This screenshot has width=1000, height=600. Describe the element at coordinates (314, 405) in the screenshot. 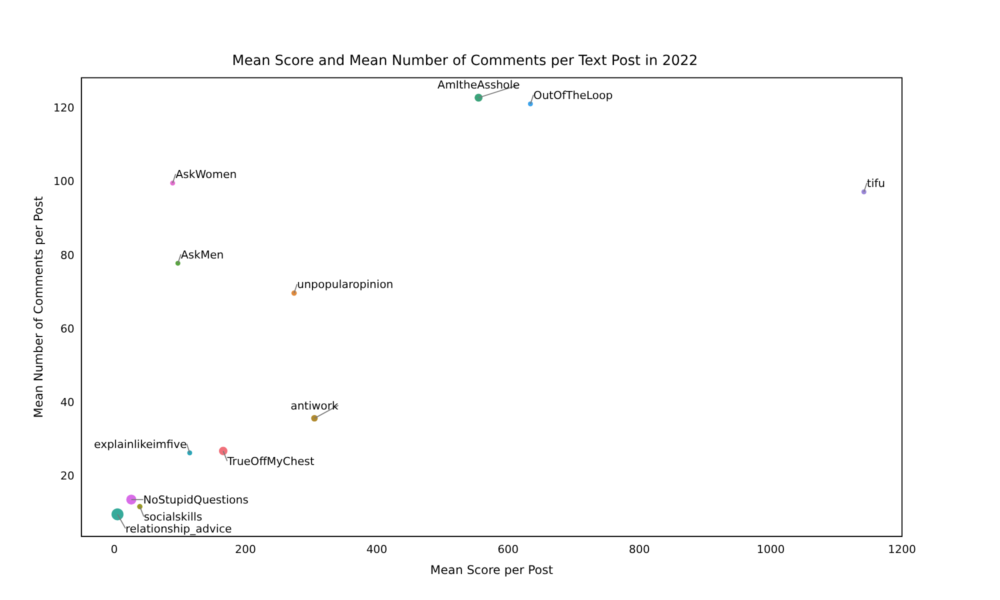

I see `annotation: antiwork` at that location.